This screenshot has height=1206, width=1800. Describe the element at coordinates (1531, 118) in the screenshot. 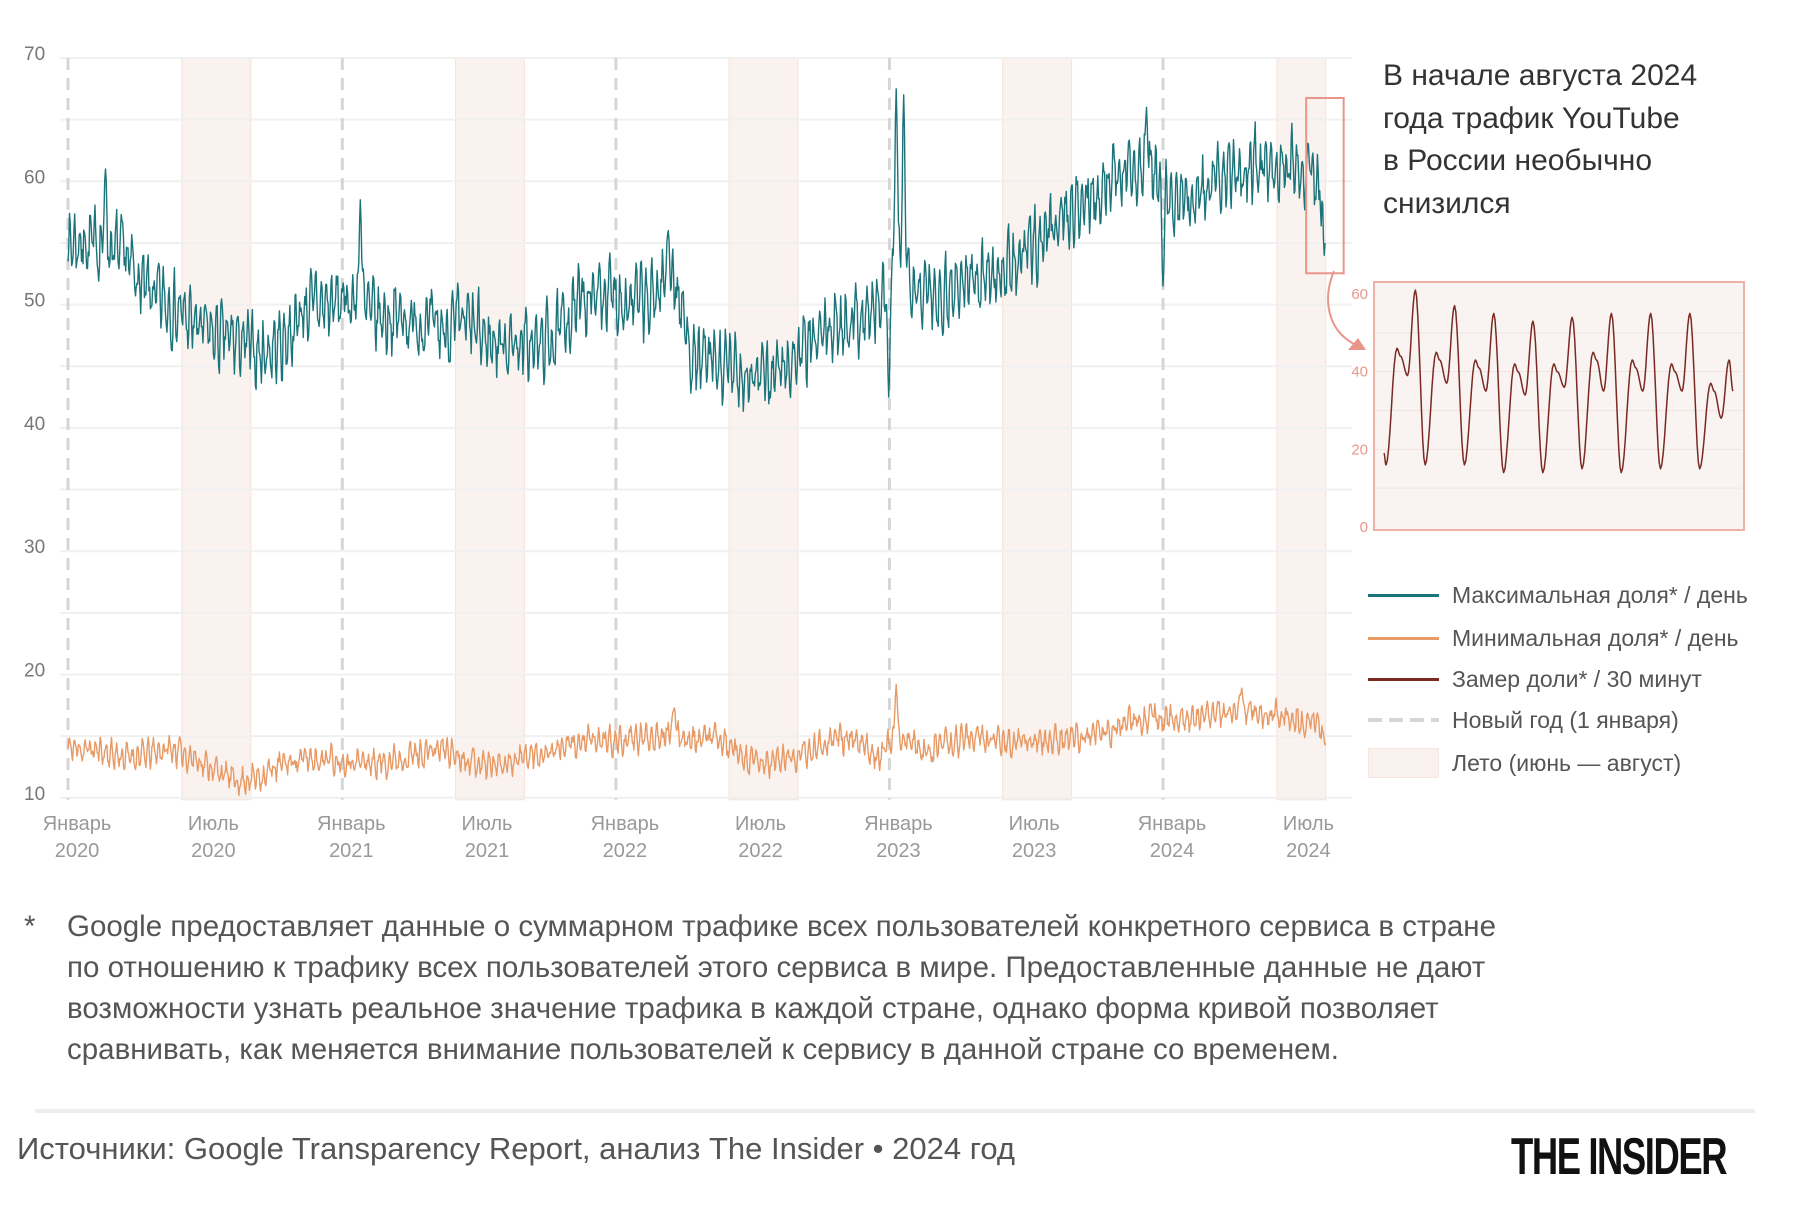

I see `title-line: года трафик YouTube` at that location.